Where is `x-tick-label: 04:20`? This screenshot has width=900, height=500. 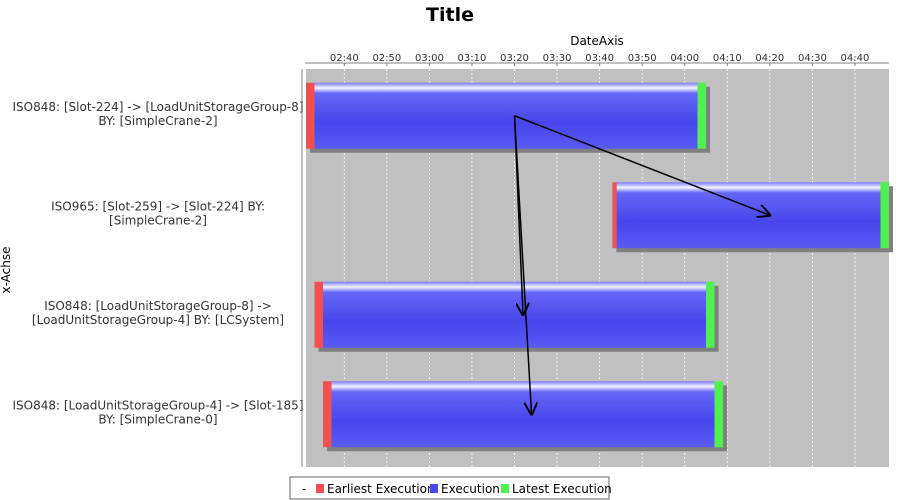
x-tick-label: 04:20 is located at coordinates (769, 58).